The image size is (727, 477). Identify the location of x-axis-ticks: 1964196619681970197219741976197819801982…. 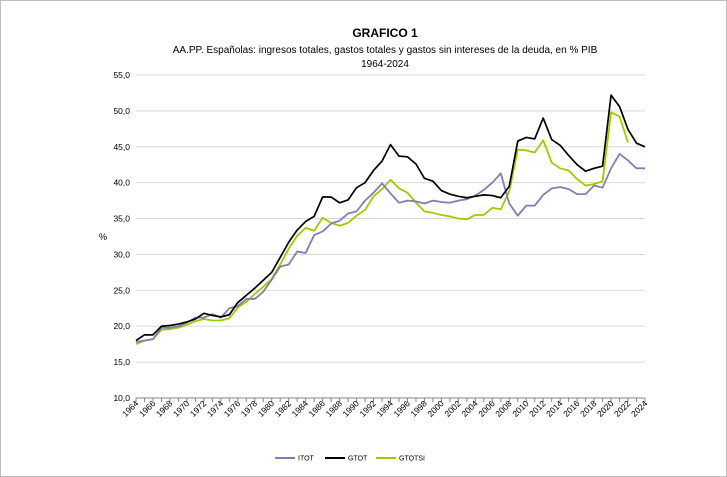
(385, 408).